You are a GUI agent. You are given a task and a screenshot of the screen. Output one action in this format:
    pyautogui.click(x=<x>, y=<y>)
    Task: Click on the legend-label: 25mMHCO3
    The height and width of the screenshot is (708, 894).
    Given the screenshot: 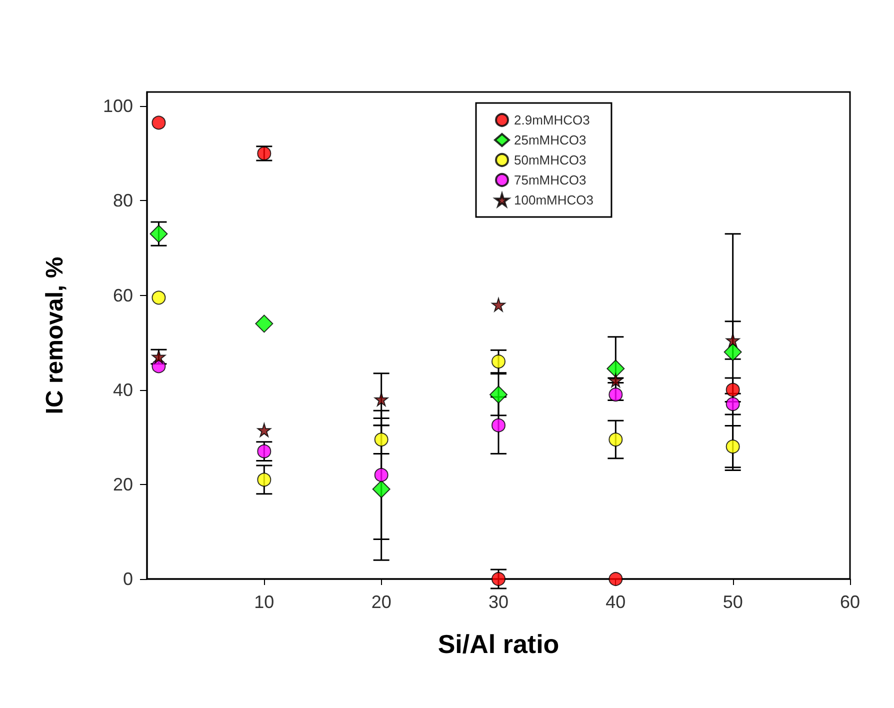 What is the action you would take?
    pyautogui.click(x=550, y=140)
    